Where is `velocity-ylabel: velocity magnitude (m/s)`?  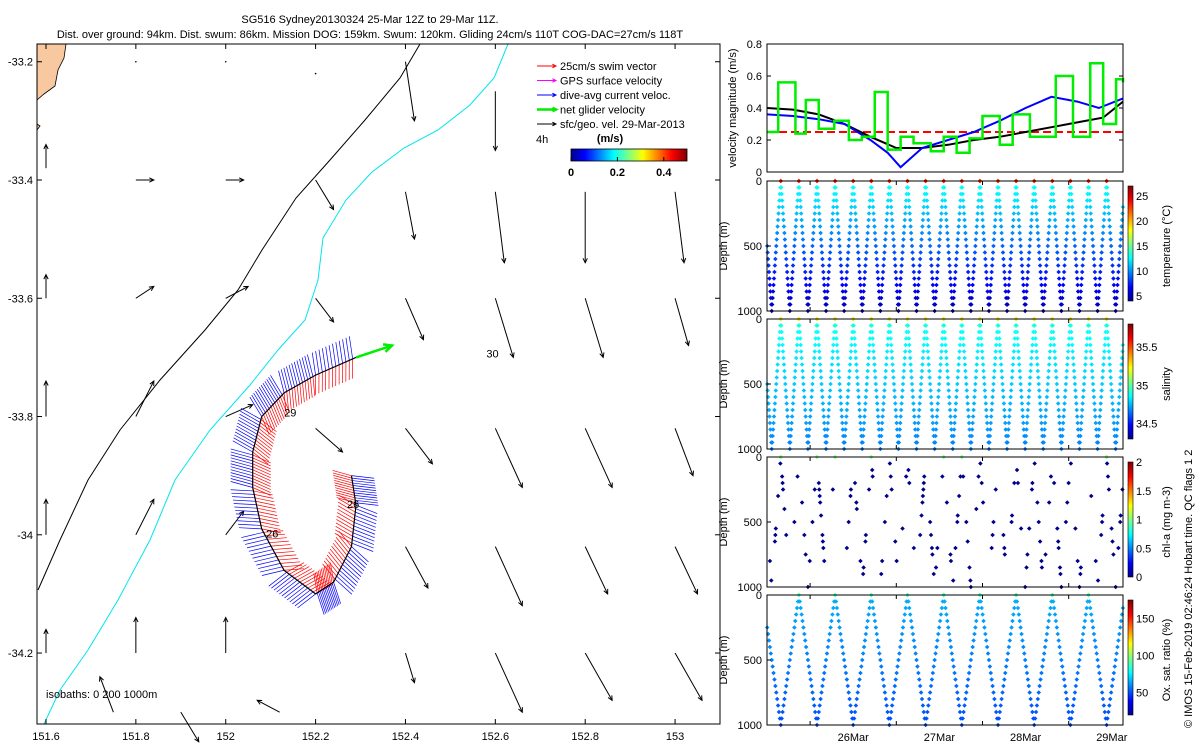 velocity-ylabel: velocity magnitude (m/s) is located at coordinates (733, 107).